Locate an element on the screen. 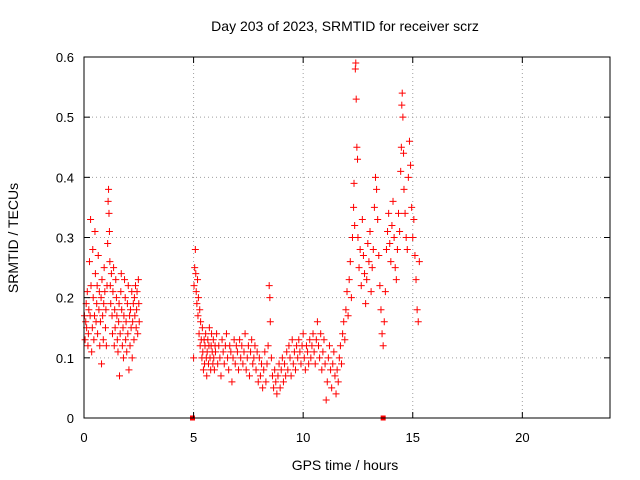 The image size is (640, 480). y-tick-label: 0.2 is located at coordinates (65, 298).